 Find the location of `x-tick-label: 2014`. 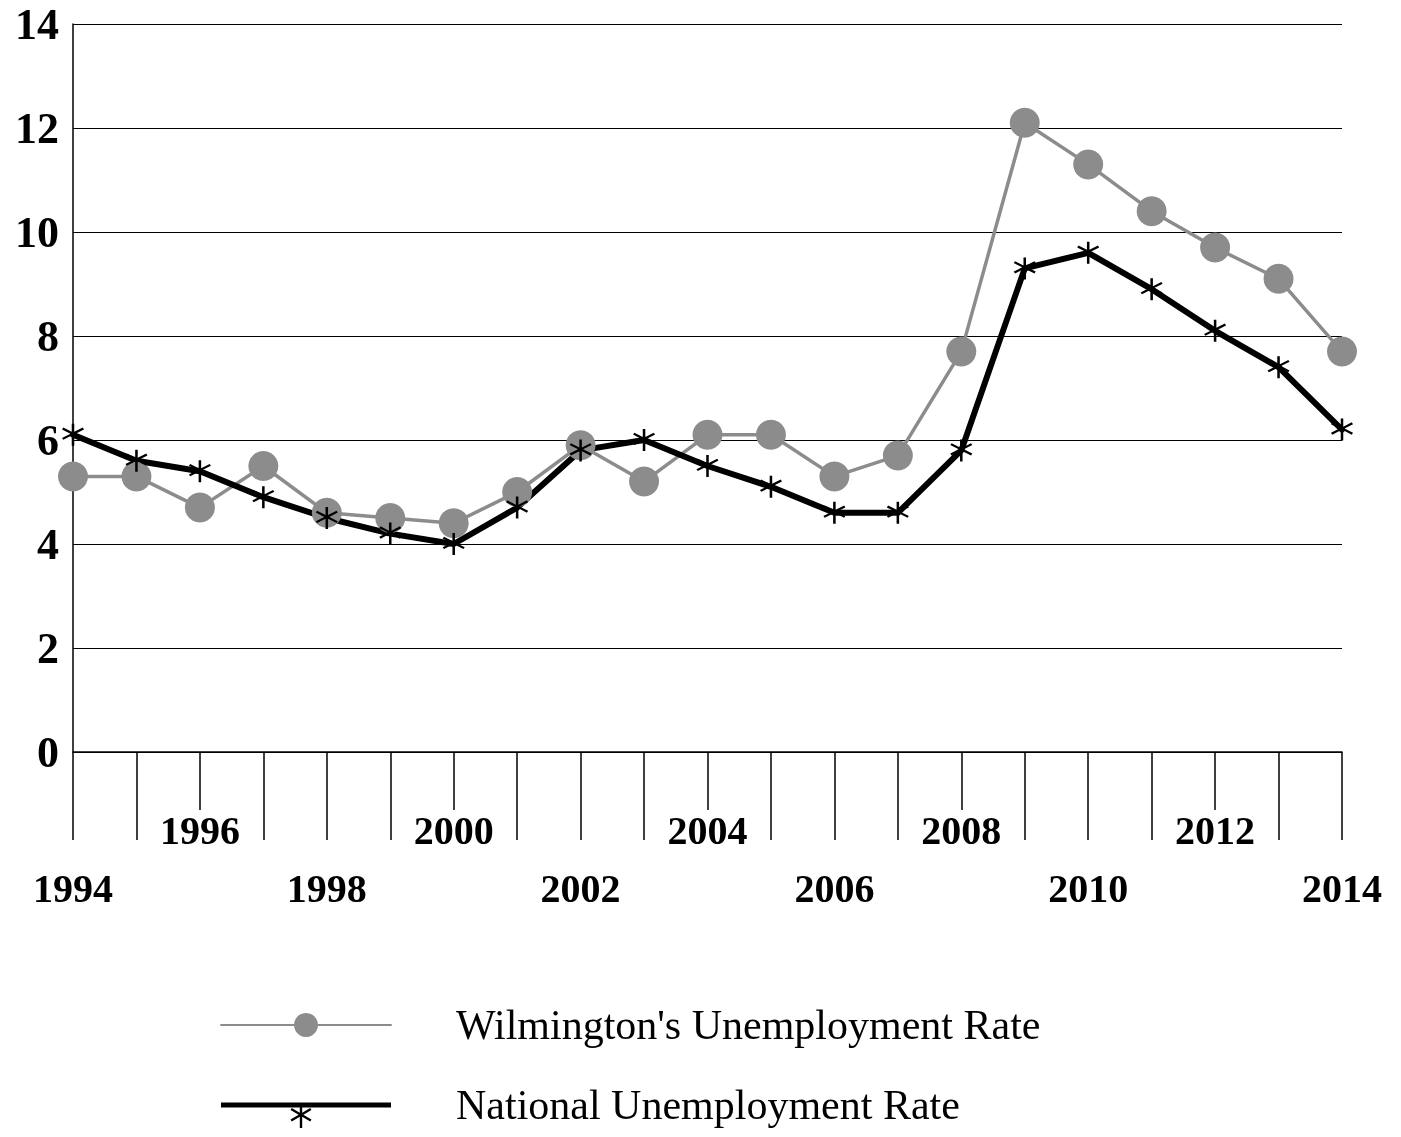

x-tick-label: 2014 is located at coordinates (1342, 888).